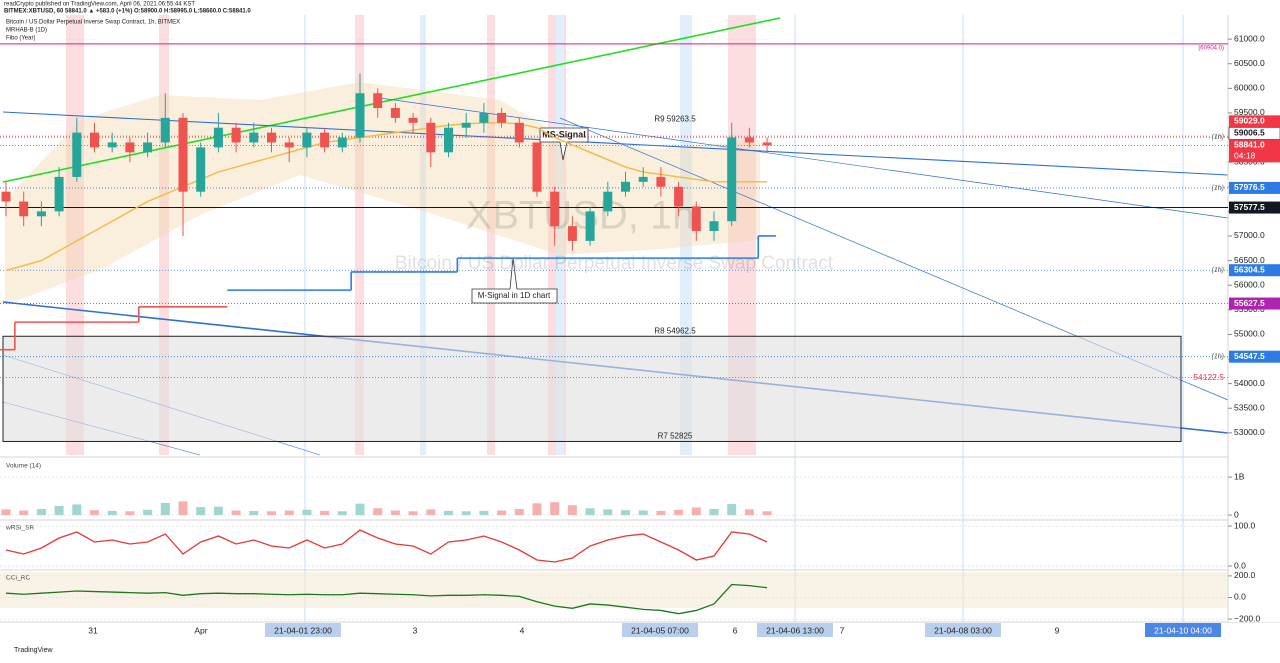 The width and height of the screenshot is (1280, 663). What do you see at coordinates (1249, 356) in the screenshot?
I see `price-badge-label: 54547.5` at bounding box center [1249, 356].